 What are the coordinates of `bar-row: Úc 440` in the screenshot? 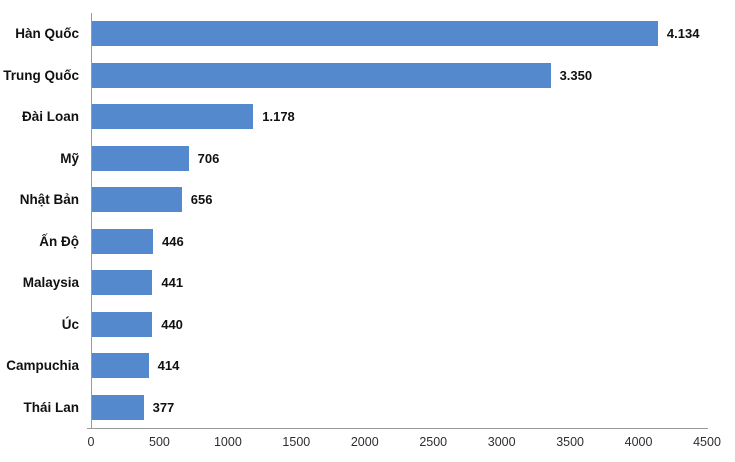 It's located at (385, 325).